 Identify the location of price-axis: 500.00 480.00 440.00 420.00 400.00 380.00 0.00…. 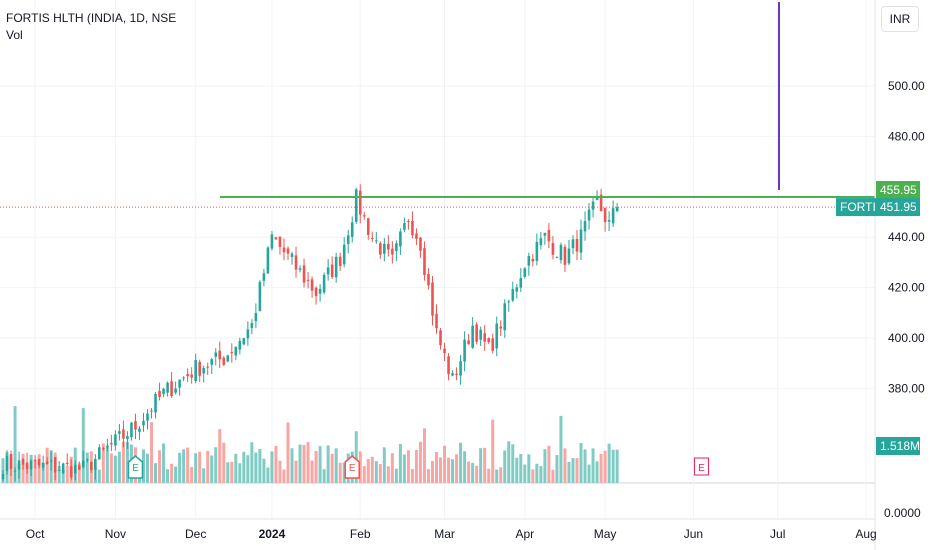
(899, 275).